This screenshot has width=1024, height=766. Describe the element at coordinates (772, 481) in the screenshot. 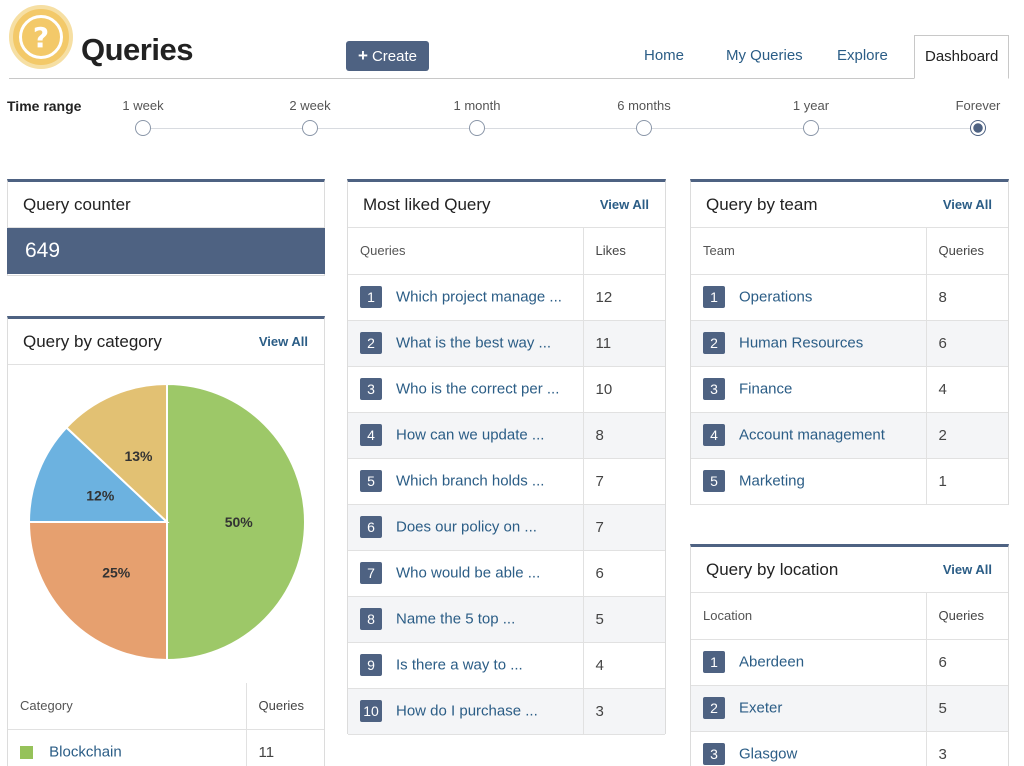

I see `row-link: Marketing` at that location.